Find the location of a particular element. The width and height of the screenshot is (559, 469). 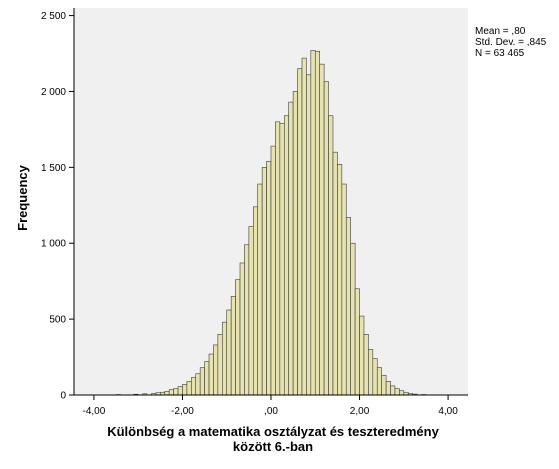

x-tick-label: 2,00 is located at coordinates (360, 411).